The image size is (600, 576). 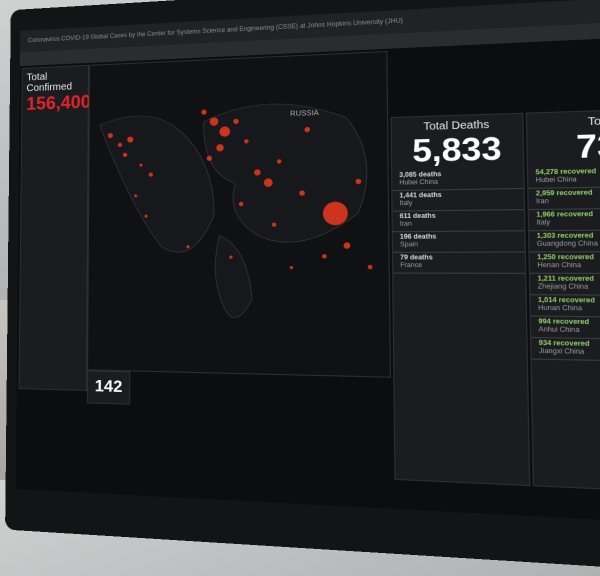 I want to click on recovered-item: 54,278 recovered Hubei China, so click(x=564, y=176).